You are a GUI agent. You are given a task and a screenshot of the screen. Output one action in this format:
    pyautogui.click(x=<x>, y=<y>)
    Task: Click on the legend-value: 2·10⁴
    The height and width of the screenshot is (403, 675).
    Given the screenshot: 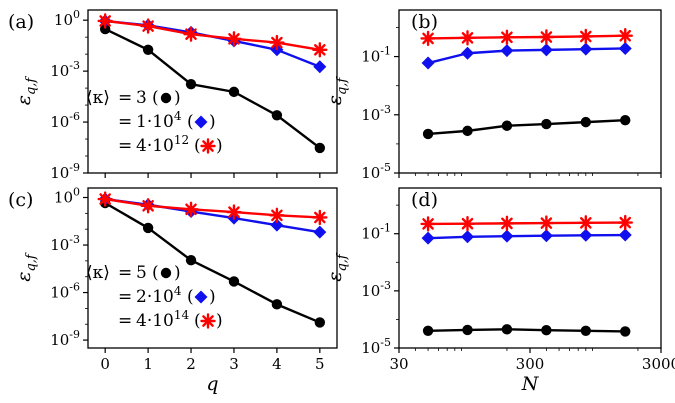 What is the action you would take?
    pyautogui.click(x=159, y=295)
    